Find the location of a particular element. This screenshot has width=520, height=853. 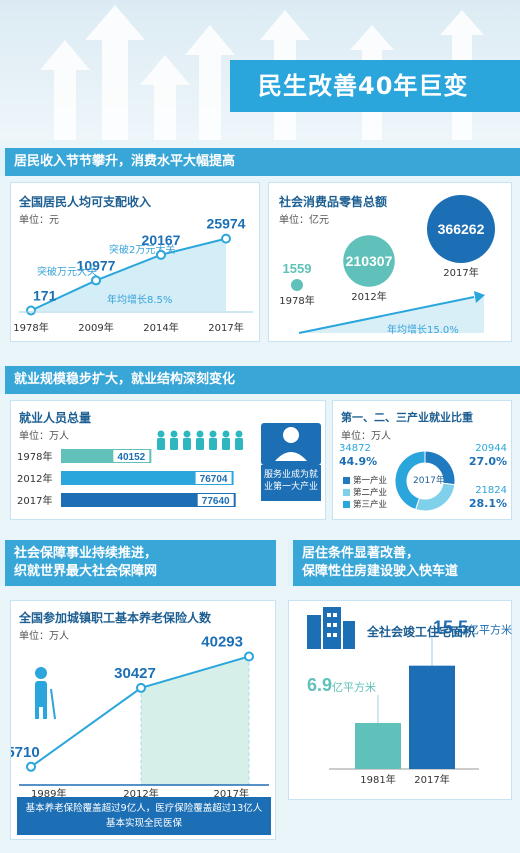

retail-value-label: 210307 is located at coordinates (369, 261).